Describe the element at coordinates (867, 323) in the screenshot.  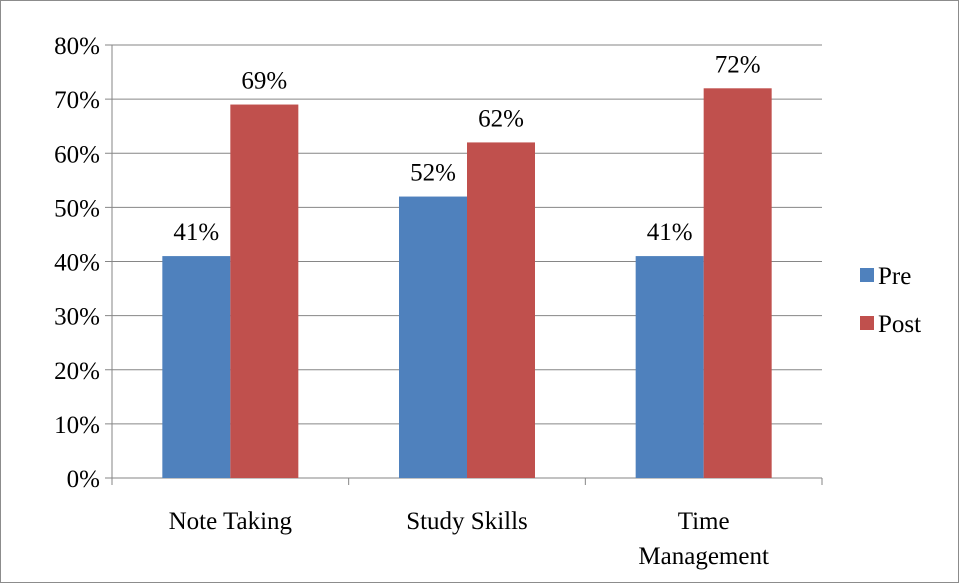
I see `legend-swatch-post` at that location.